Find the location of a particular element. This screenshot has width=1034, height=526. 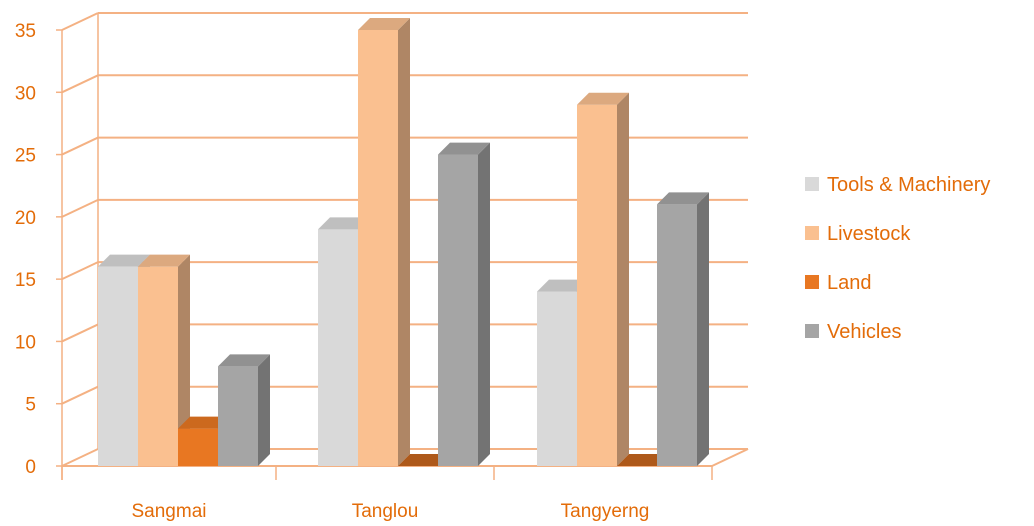

y-tick-label: 0 is located at coordinates (30, 467).